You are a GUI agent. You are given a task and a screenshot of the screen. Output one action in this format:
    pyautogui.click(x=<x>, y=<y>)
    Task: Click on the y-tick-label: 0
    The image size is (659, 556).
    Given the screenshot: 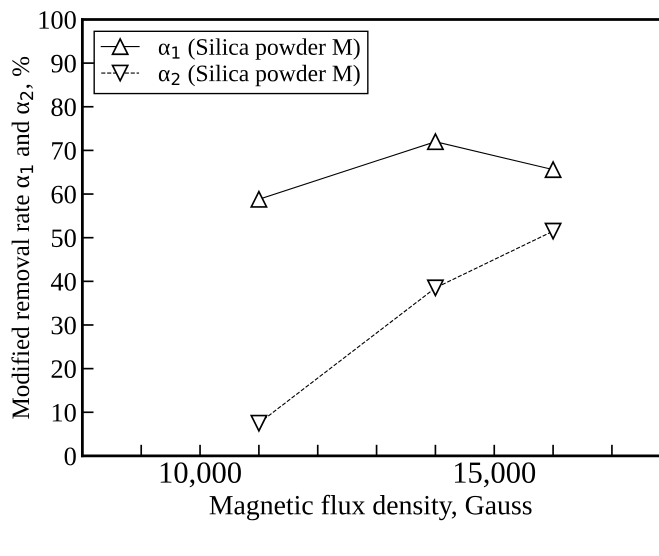 What is the action you would take?
    pyautogui.click(x=70, y=457)
    